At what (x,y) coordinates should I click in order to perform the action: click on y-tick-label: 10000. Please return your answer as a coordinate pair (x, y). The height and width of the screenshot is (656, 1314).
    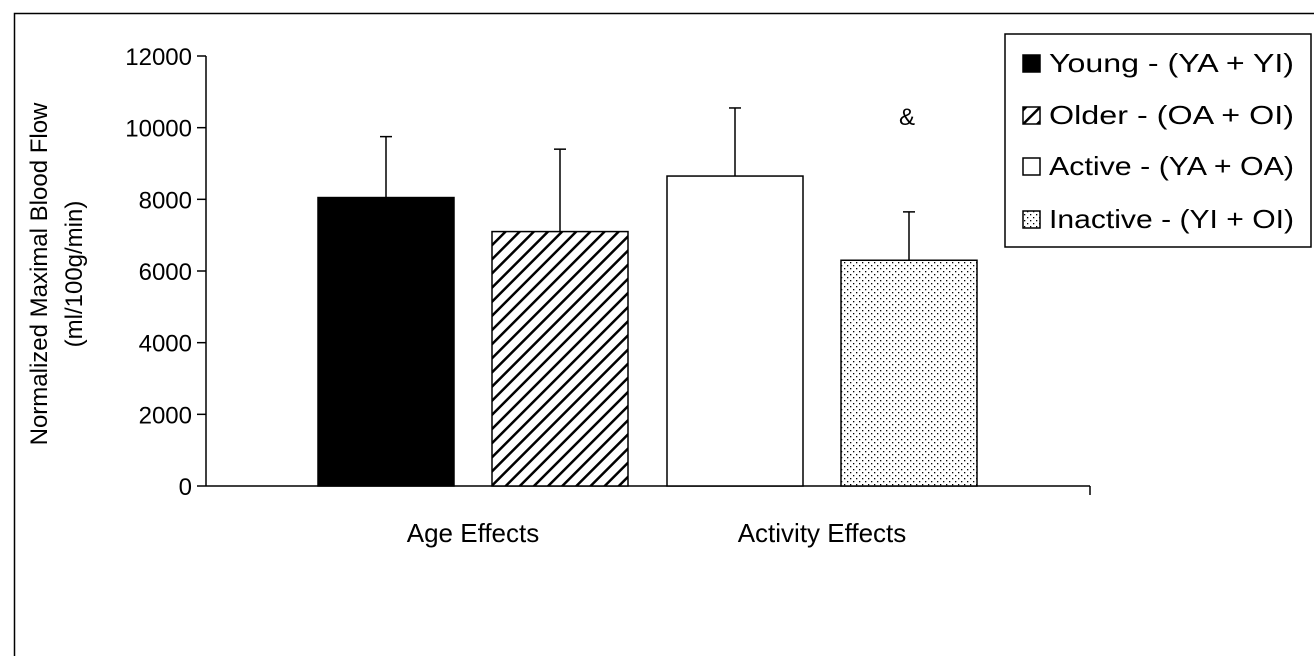
    Looking at the image, I should click on (158, 129).